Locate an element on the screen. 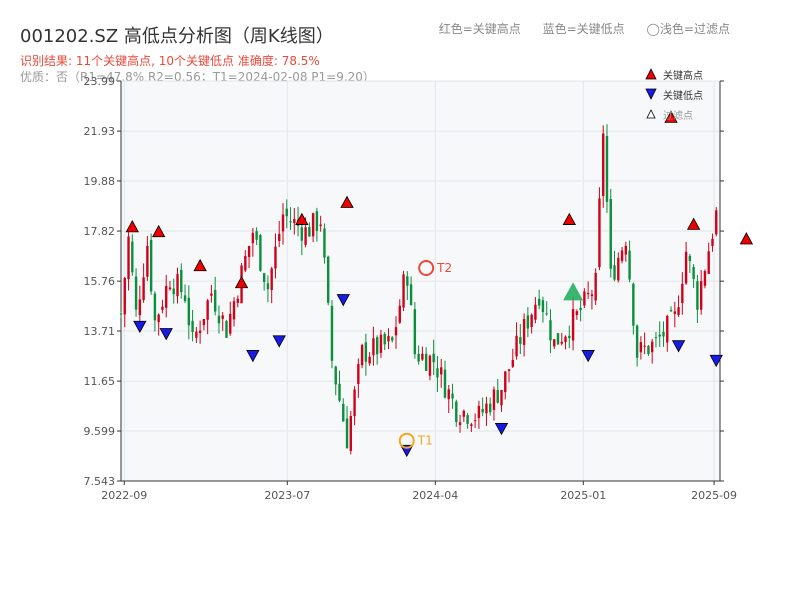  legend-row-high: 关键高点 is located at coordinates (674, 74).